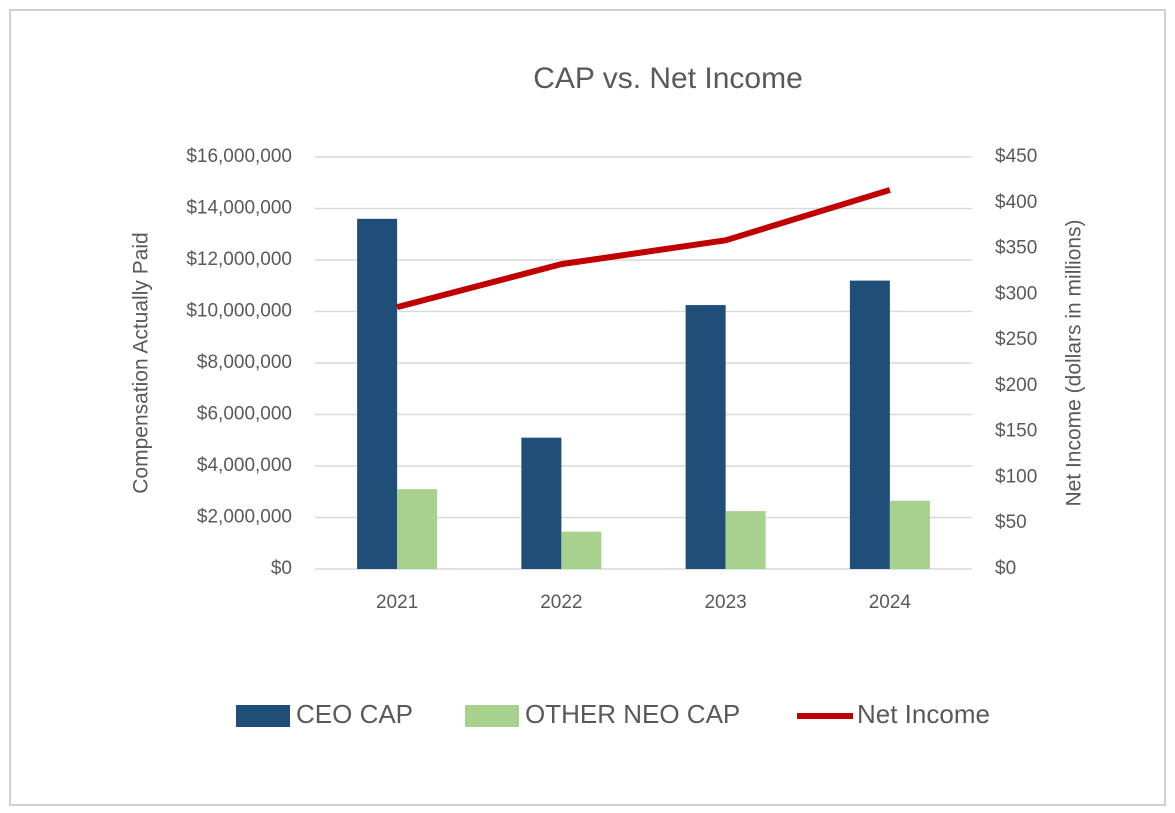 This screenshot has height=813, width=1175. I want to click on legend-label: CEO CAP, so click(354, 714).